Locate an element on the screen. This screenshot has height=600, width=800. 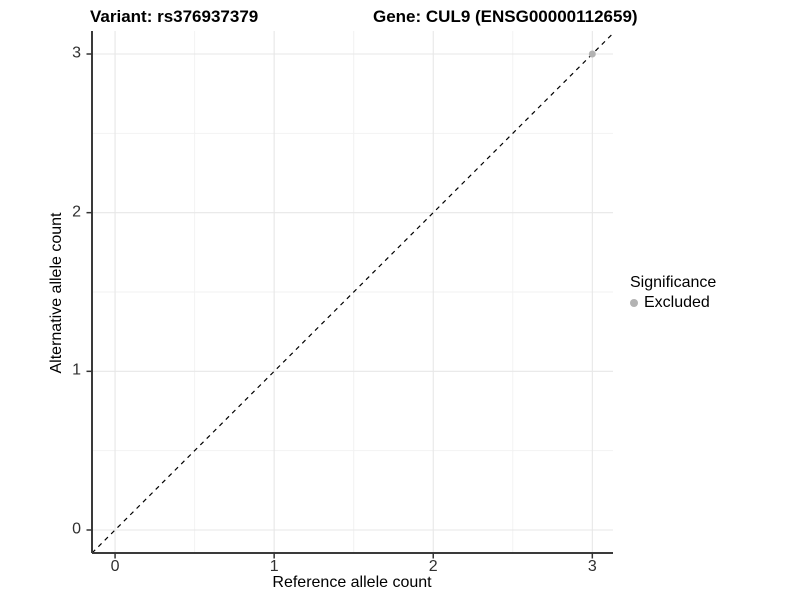
x-tick-label: 0 is located at coordinates (115, 566).